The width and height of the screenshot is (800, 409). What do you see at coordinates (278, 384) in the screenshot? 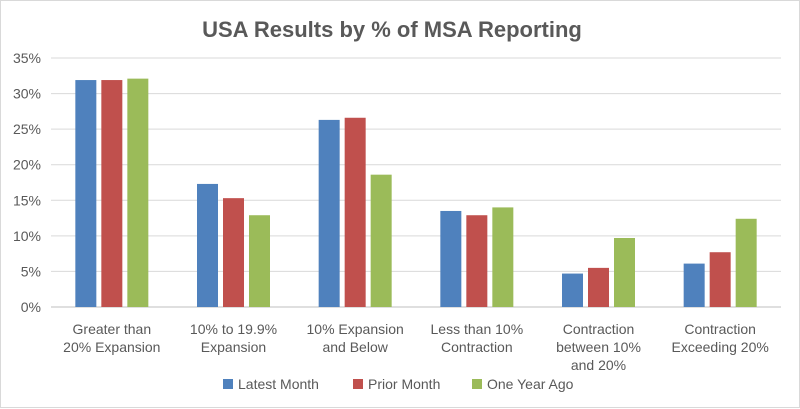
I see `legend-label: Latest Month` at bounding box center [278, 384].